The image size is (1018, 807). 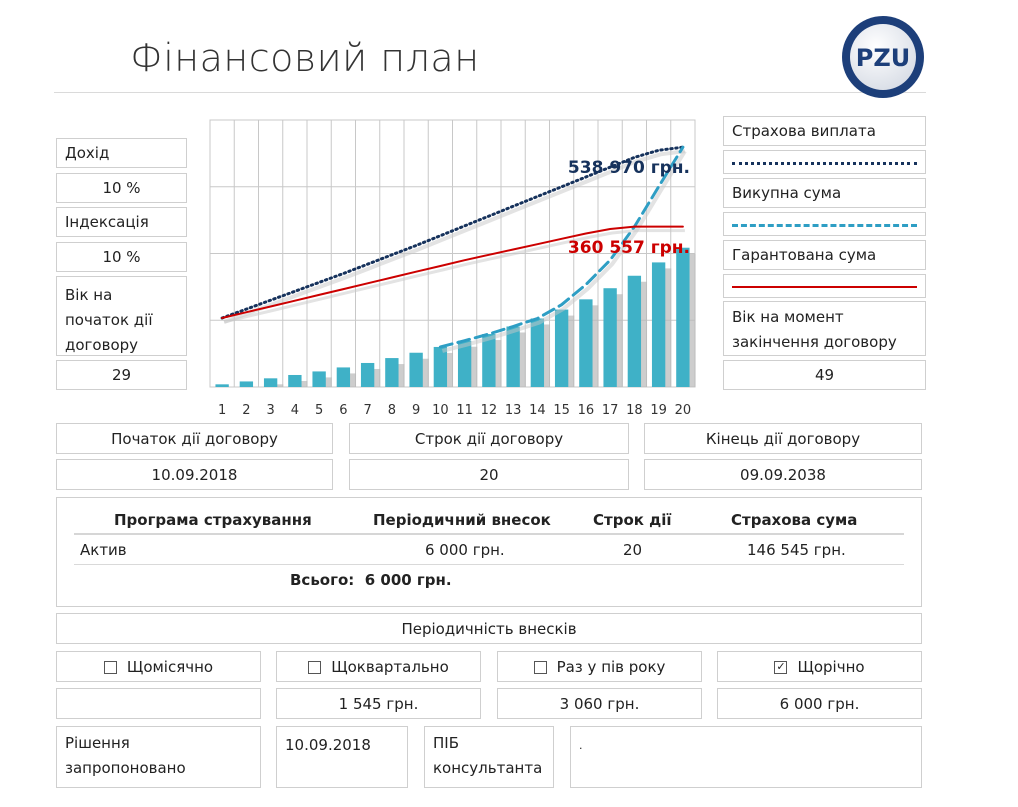 I want to click on amount-semiannual: 3 060 грн., so click(x=599, y=703).